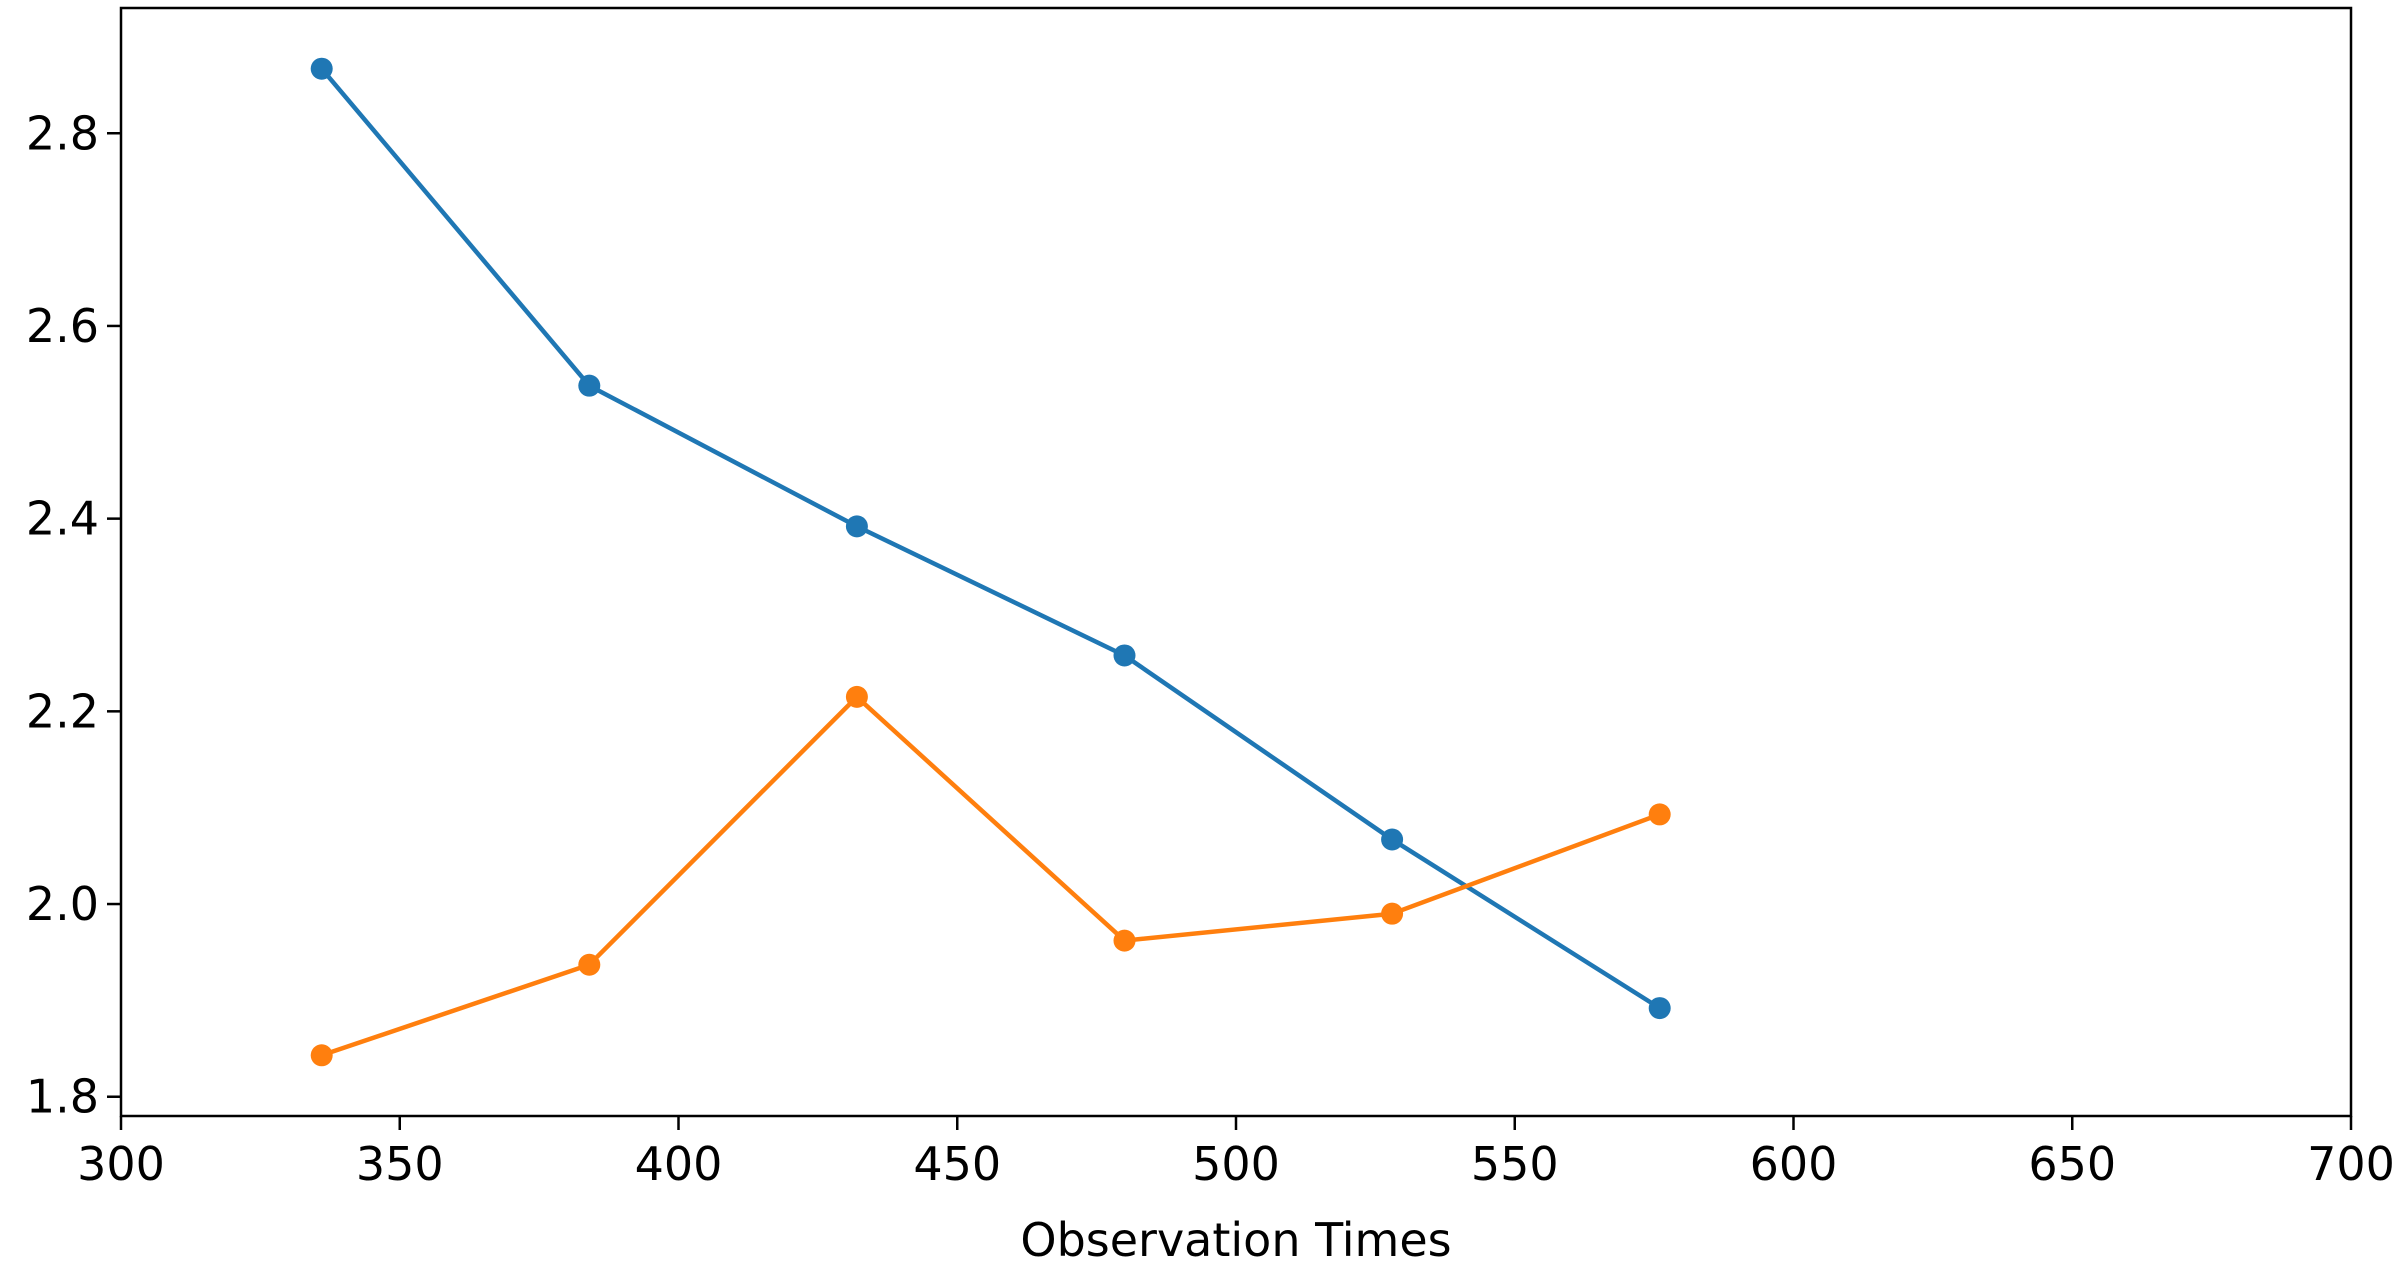 This screenshot has height=1264, width=2396. What do you see at coordinates (62, 711) in the screenshot?
I see `y-tick-label: 2.2` at bounding box center [62, 711].